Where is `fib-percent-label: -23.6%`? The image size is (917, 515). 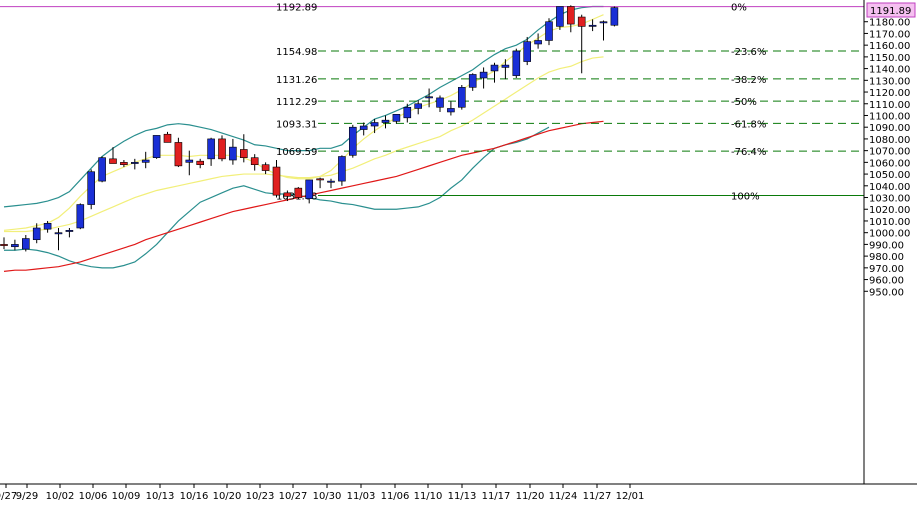 fib-percent-label: -23.6% is located at coordinates (748, 52).